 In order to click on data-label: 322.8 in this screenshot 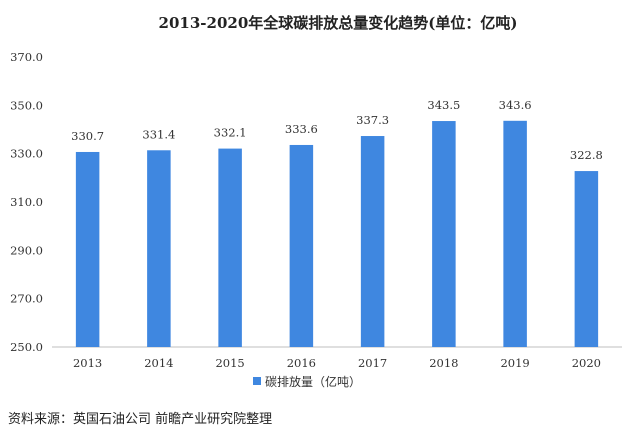, I will do `click(586, 155)`.